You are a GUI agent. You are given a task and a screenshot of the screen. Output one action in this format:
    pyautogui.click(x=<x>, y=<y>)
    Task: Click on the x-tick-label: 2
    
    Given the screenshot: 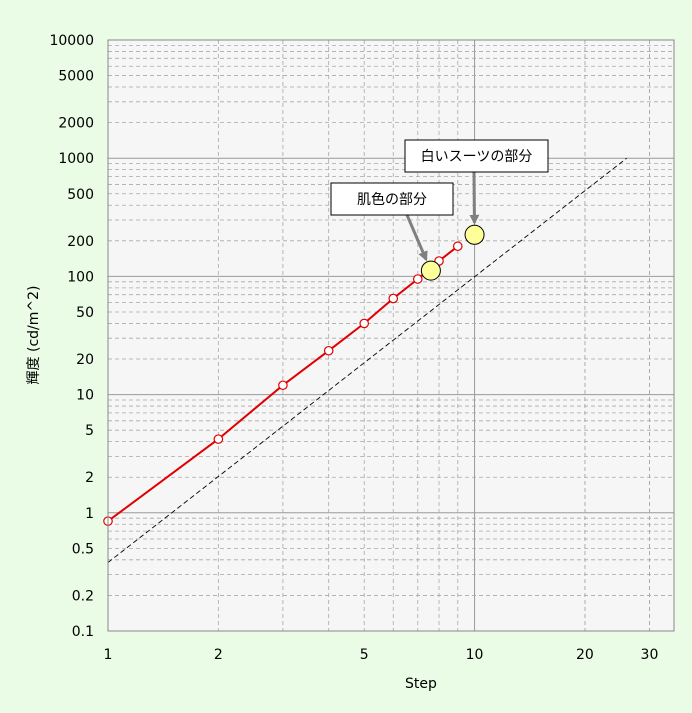 What is the action you would take?
    pyautogui.click(x=218, y=655)
    